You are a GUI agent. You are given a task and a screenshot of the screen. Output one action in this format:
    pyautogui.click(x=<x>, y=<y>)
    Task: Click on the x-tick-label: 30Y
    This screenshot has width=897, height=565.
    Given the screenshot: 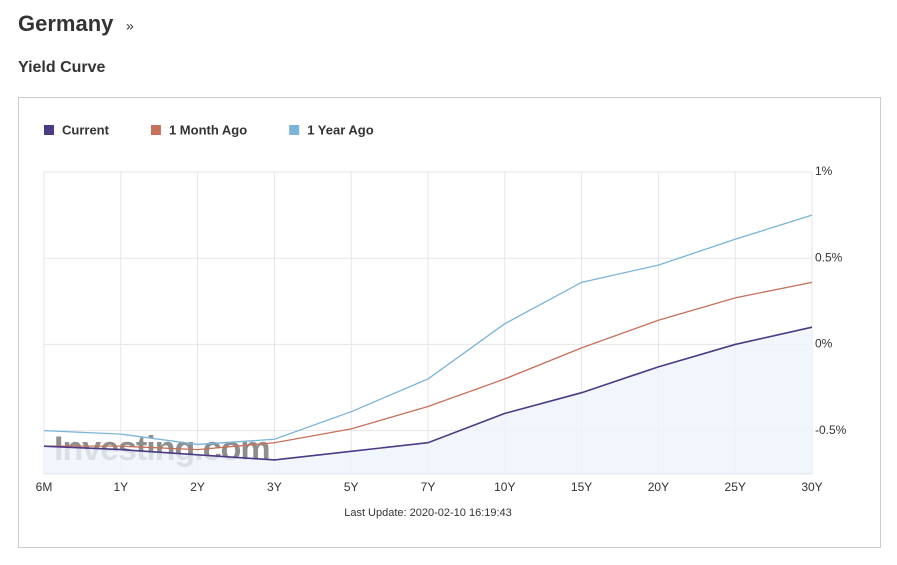 What is the action you would take?
    pyautogui.click(x=811, y=487)
    